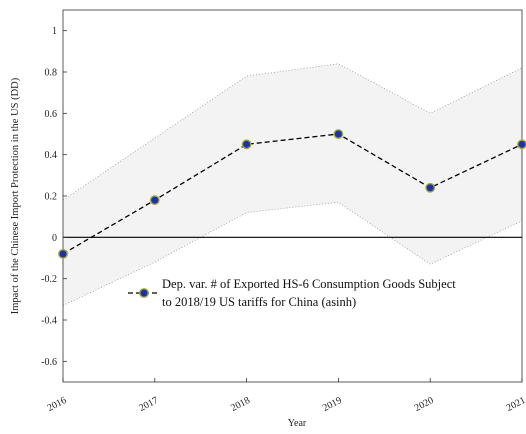  I want to click on y-tick-label: 0, so click(54, 238).